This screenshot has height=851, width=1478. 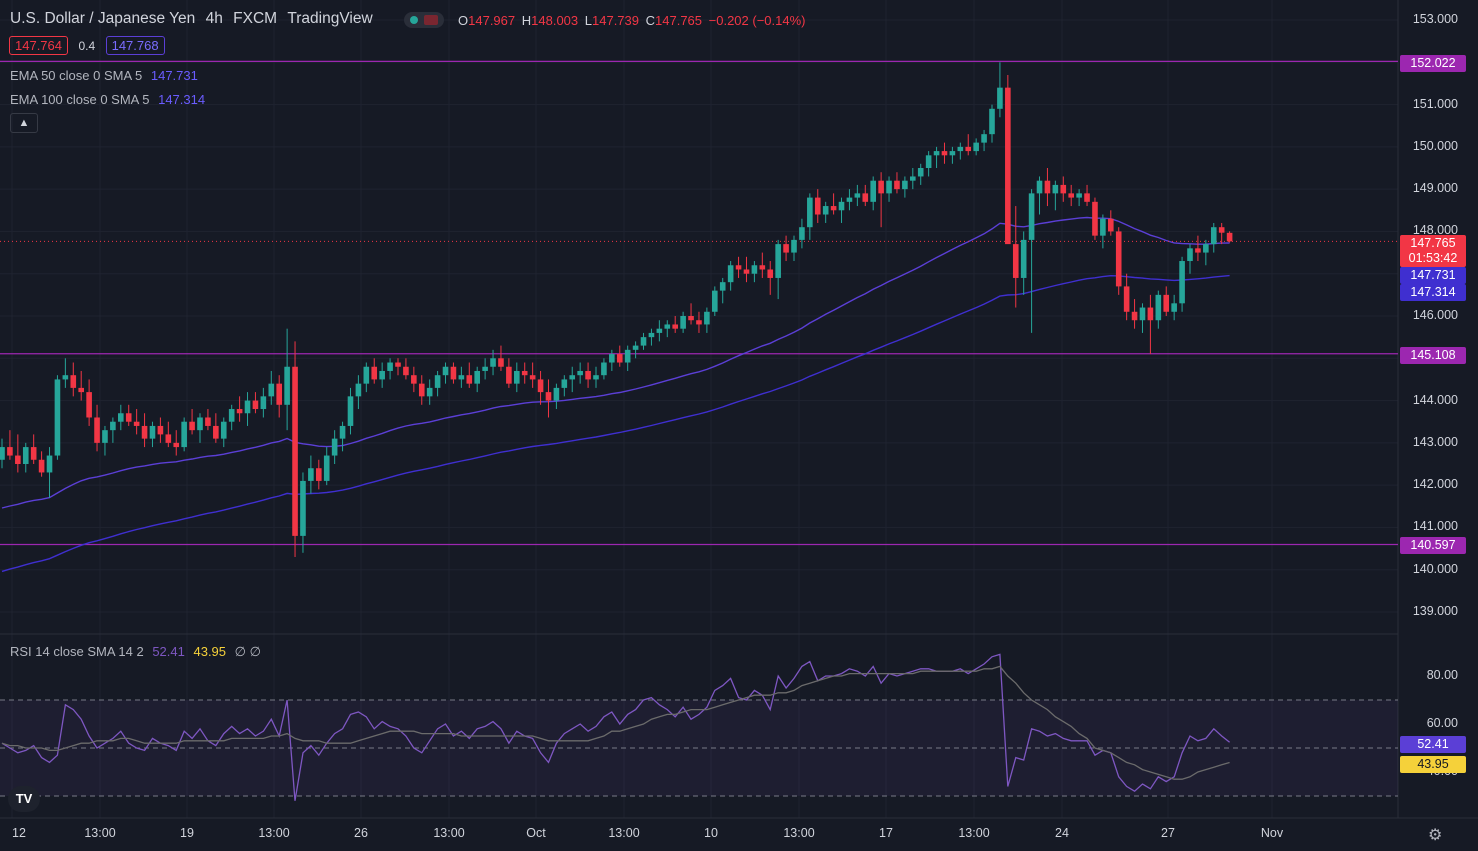 I want to click on rsi-tick-label: 80.00, so click(x=1442, y=675).